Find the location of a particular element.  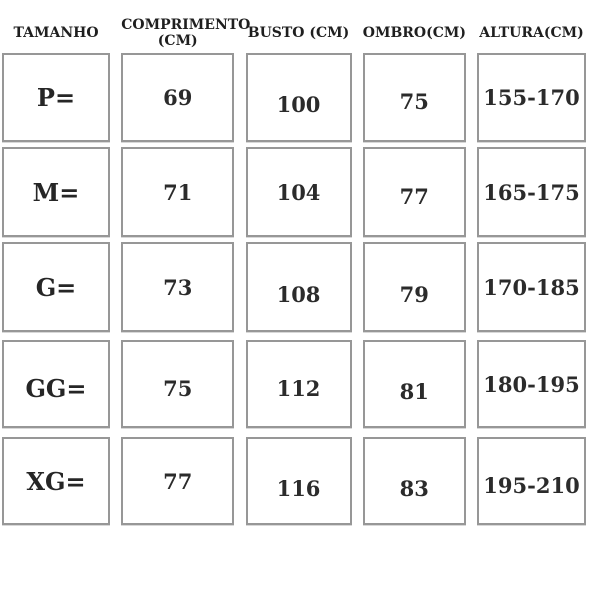

table-row-m: M= 71 104 77 165-175 is located at coordinates (294, 192).